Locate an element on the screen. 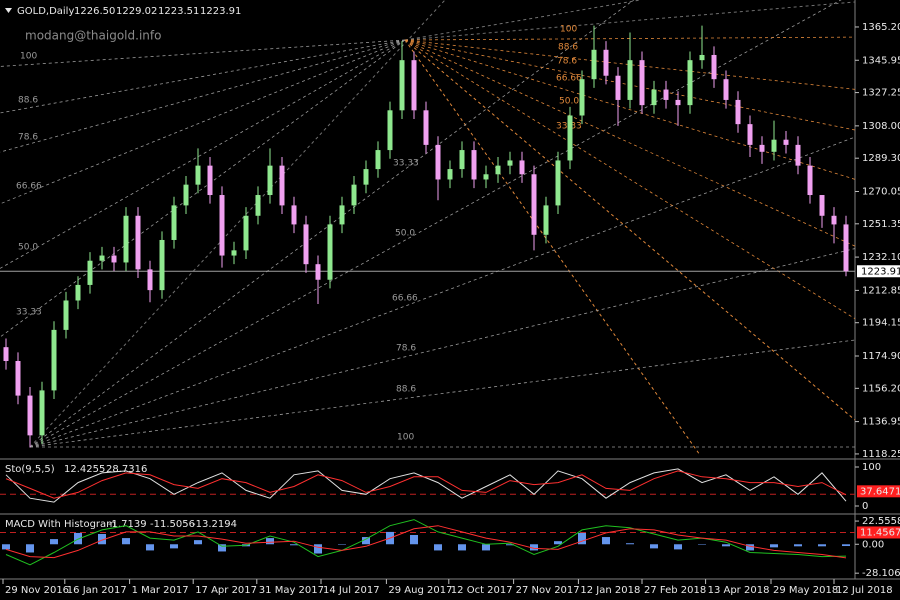 The width and height of the screenshot is (900, 600). y-tick-label: 1365.20 is located at coordinates (881, 27).